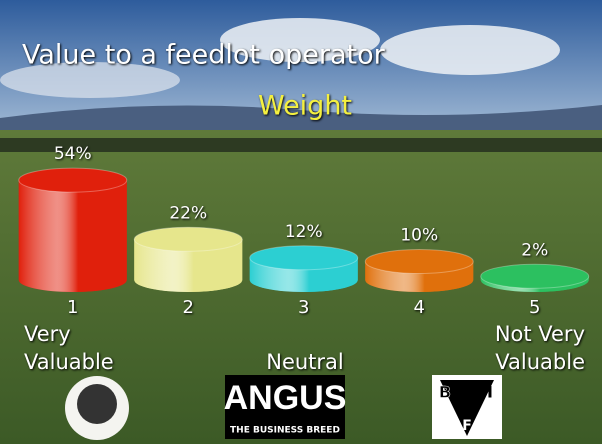 The height and width of the screenshot is (444, 602). I want to click on value-label: 2%, so click(534, 250).